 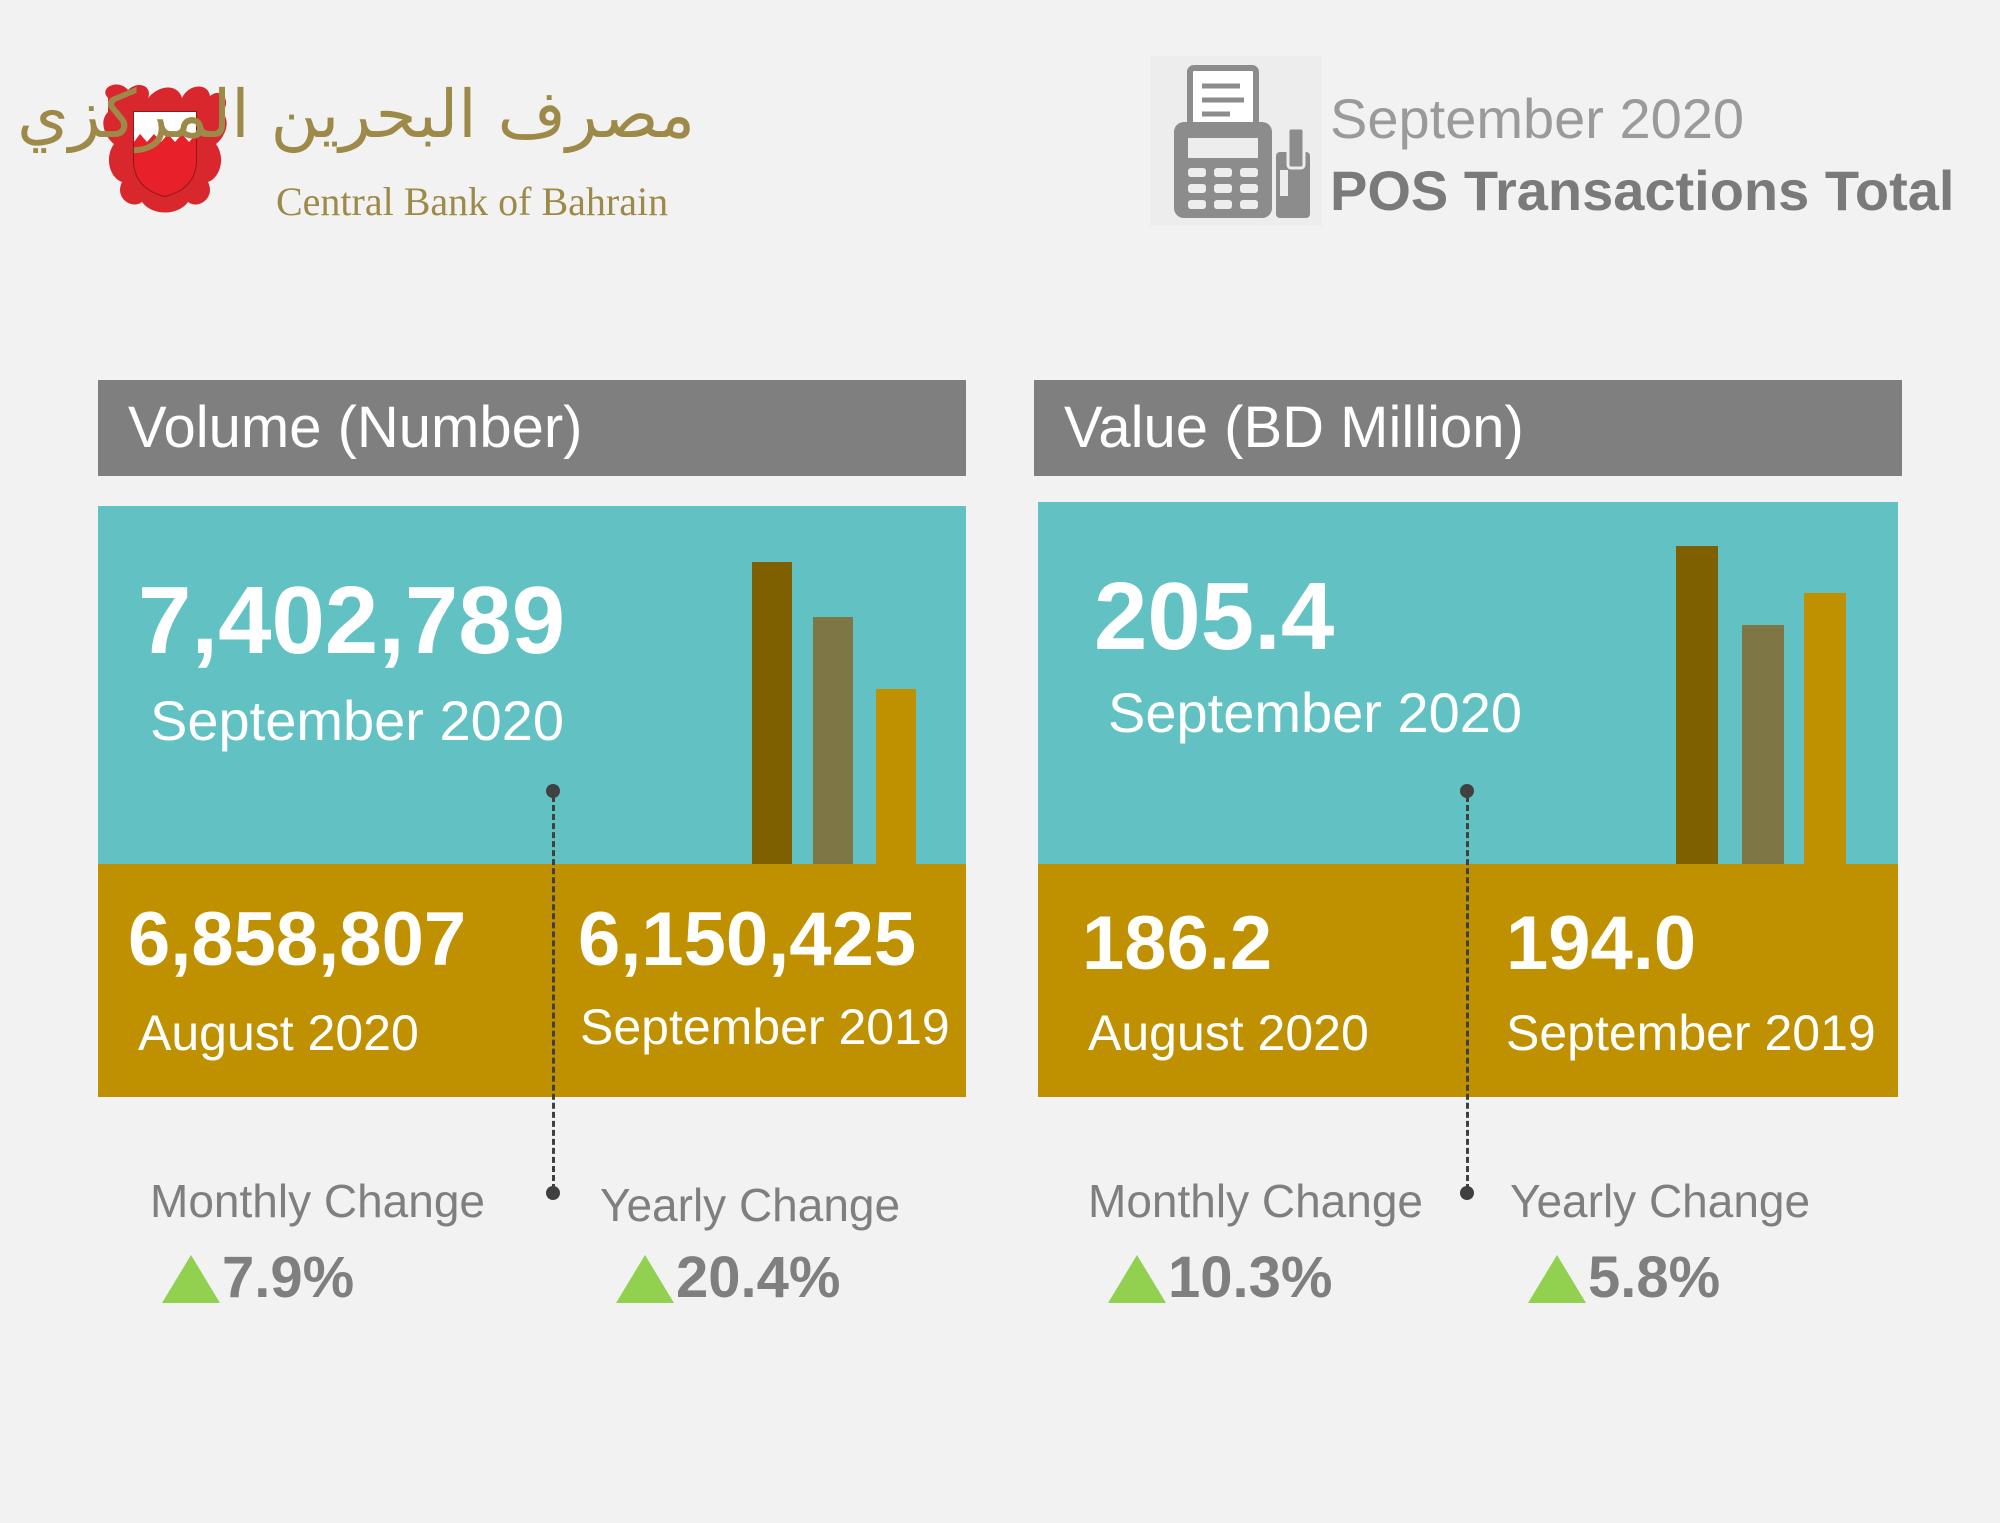 I want to click on volume-current-label: September 2020, so click(x=357, y=720).